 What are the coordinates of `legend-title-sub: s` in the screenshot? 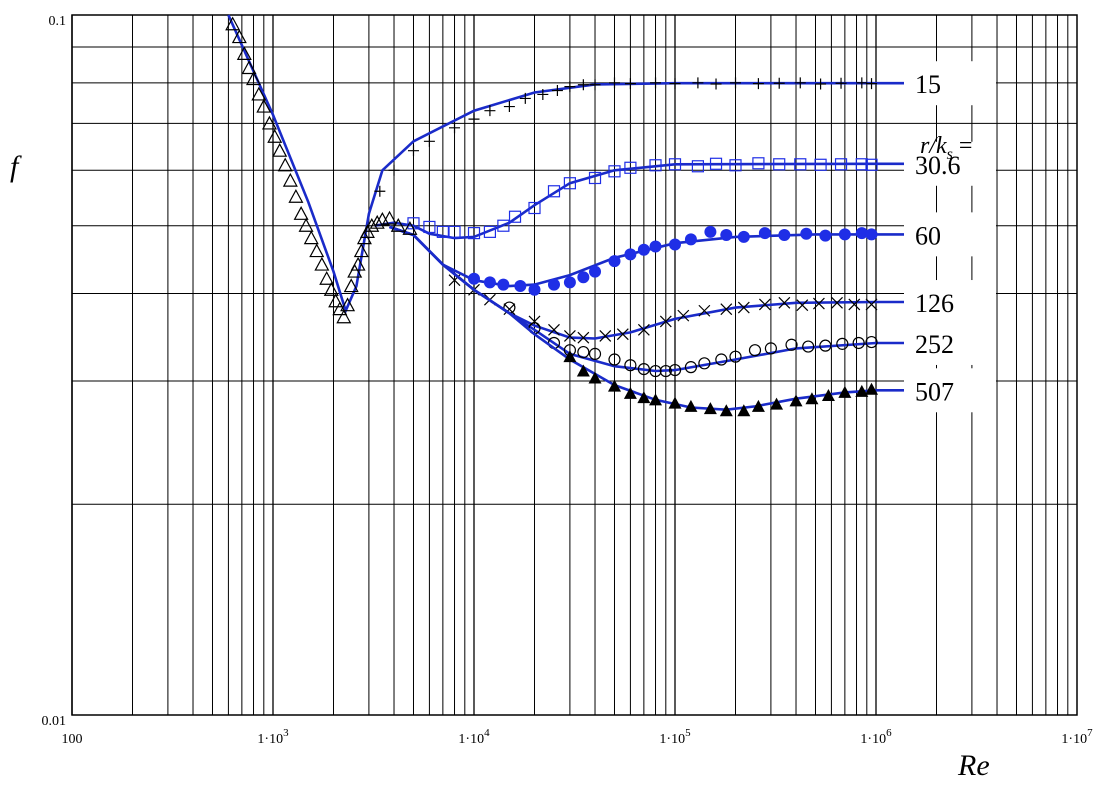 It's located at (950, 154).